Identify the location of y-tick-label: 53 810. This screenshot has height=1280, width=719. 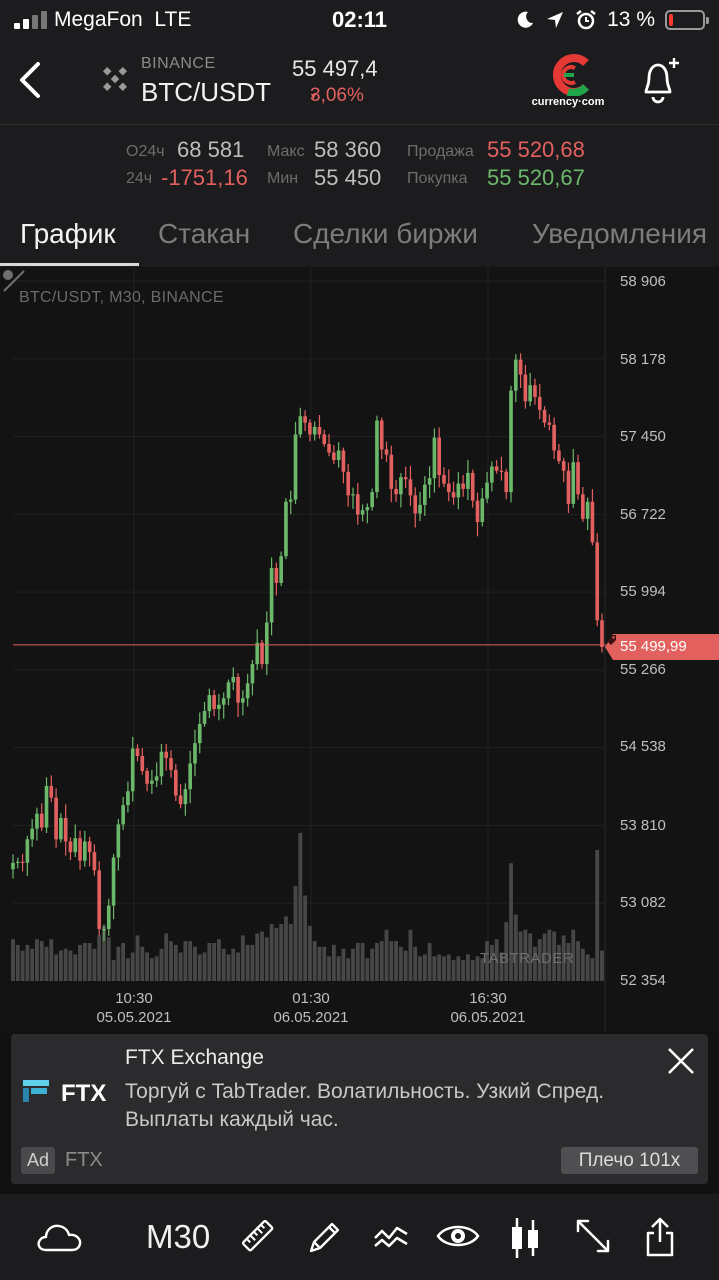
(643, 825).